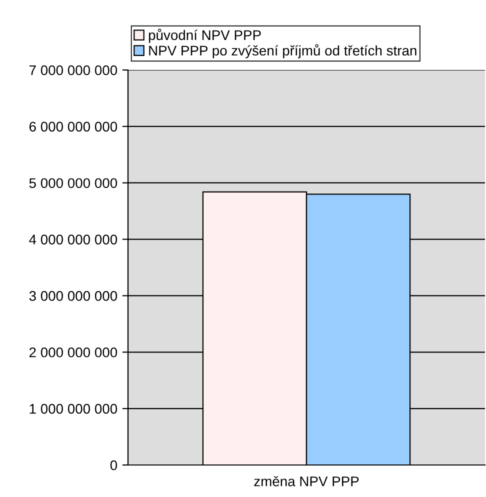 The height and width of the screenshot is (497, 486). Describe the element at coordinates (204, 35) in the screenshot. I see `legend-label: původní NPV PPP` at that location.